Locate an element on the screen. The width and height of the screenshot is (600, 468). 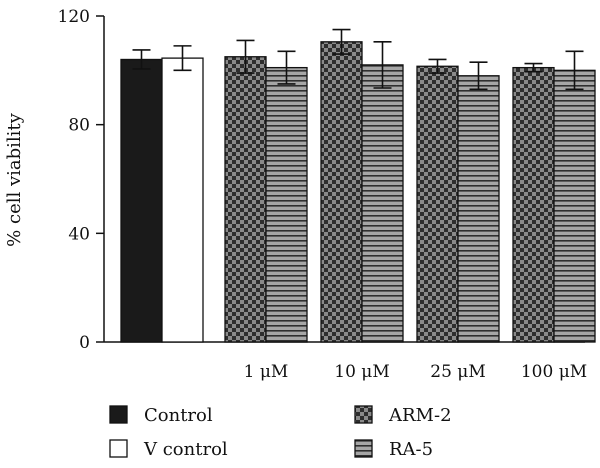
category-labels: 1 μM 10 μM 25 μM 100 μM is located at coordinates (416, 372).